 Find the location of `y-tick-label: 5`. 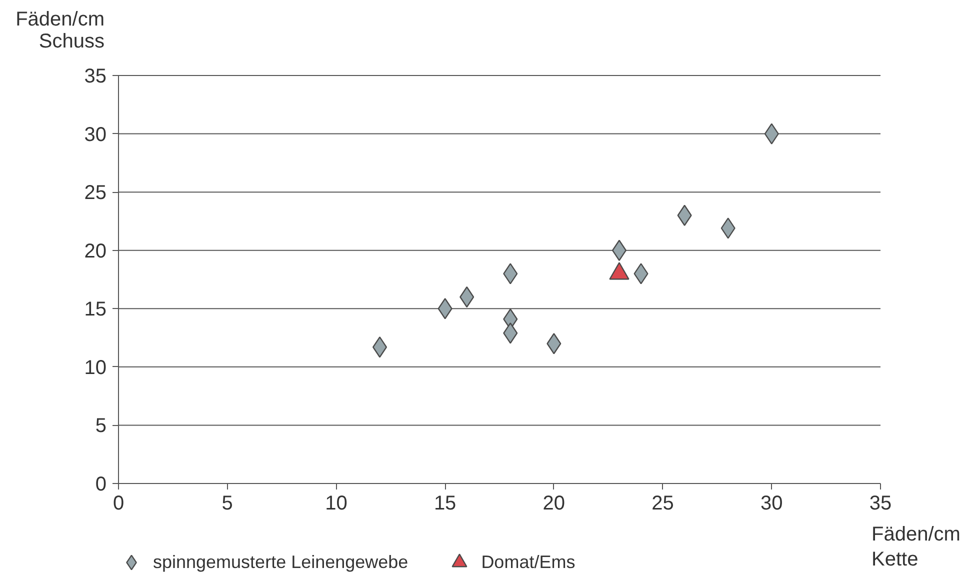

y-tick-label: 5 is located at coordinates (100, 426).